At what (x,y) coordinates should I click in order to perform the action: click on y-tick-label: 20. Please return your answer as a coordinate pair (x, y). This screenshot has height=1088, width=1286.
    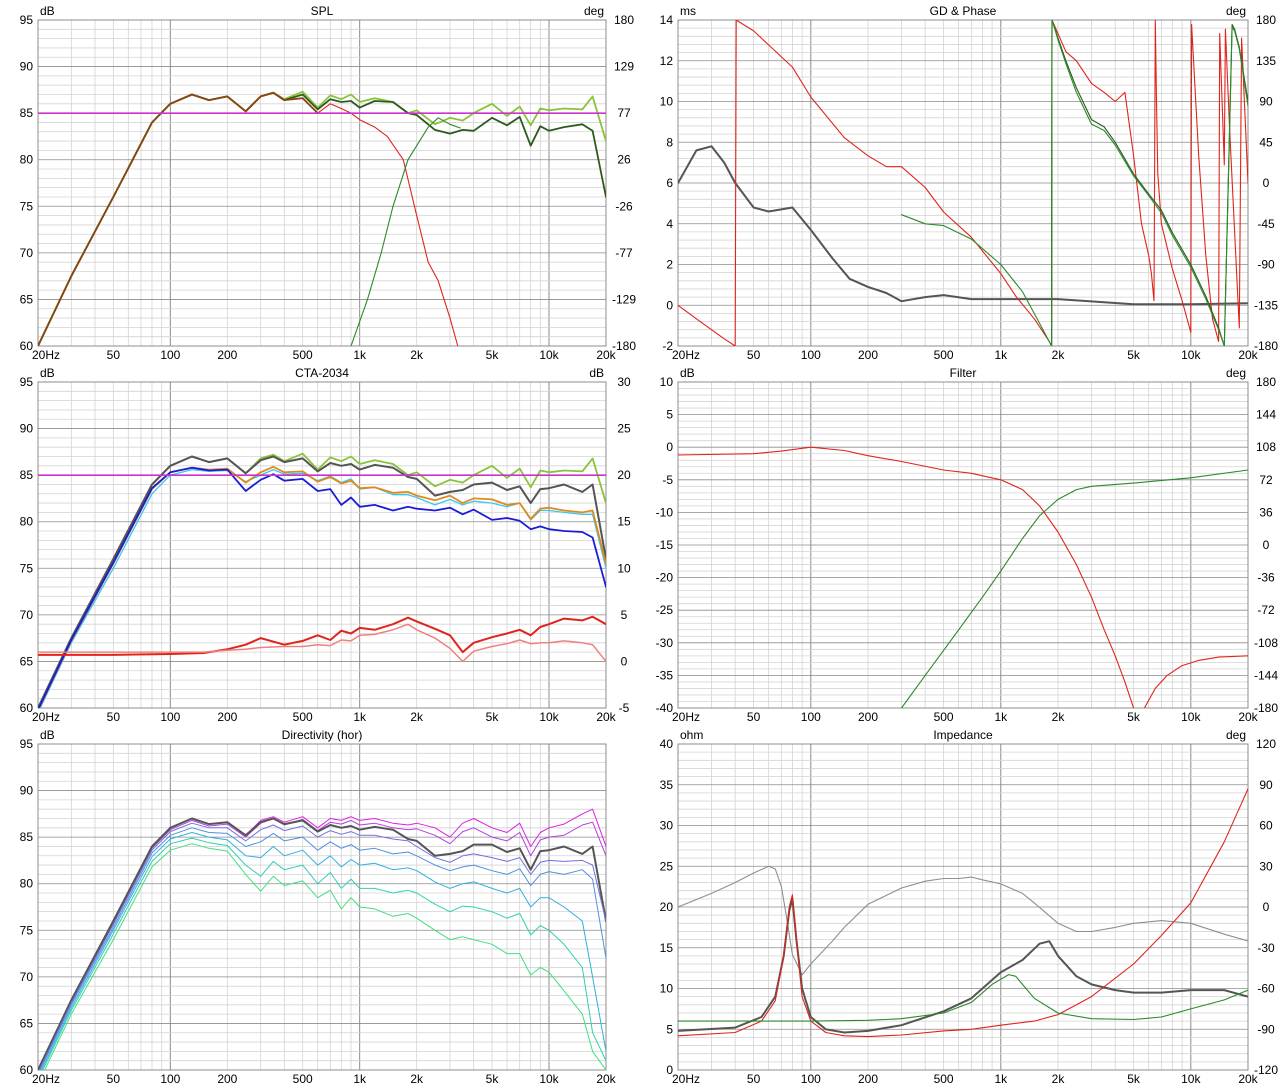
    Looking at the image, I should click on (667, 907).